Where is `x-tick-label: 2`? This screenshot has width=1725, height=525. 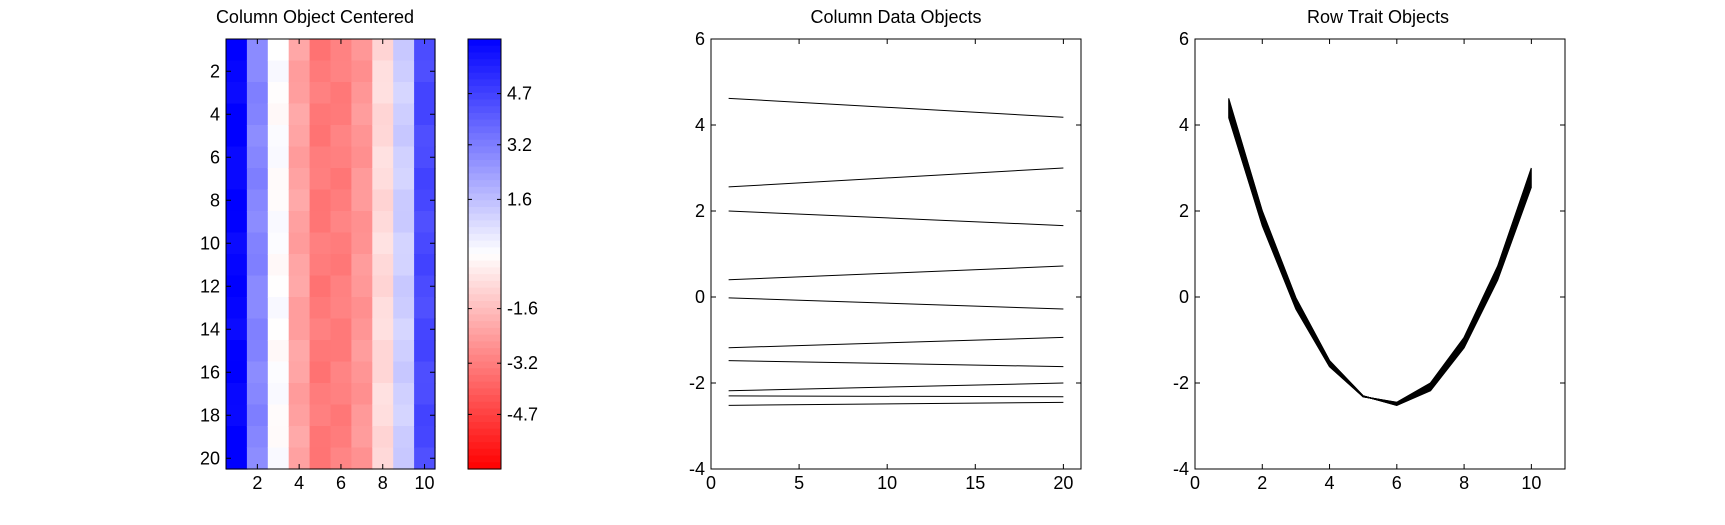 x-tick-label: 2 is located at coordinates (257, 483).